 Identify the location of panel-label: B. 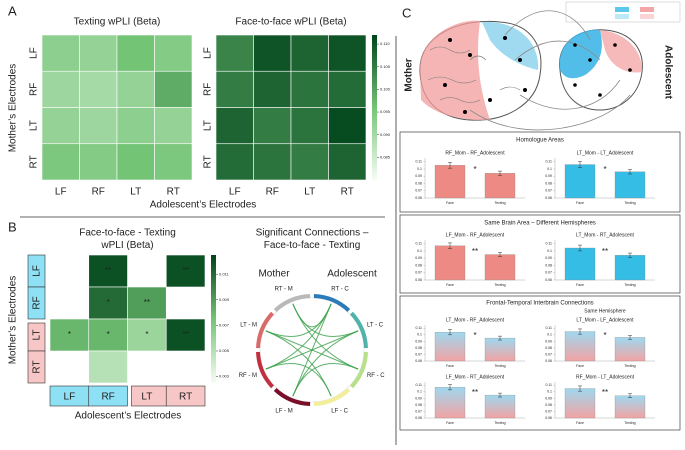
(12, 226).